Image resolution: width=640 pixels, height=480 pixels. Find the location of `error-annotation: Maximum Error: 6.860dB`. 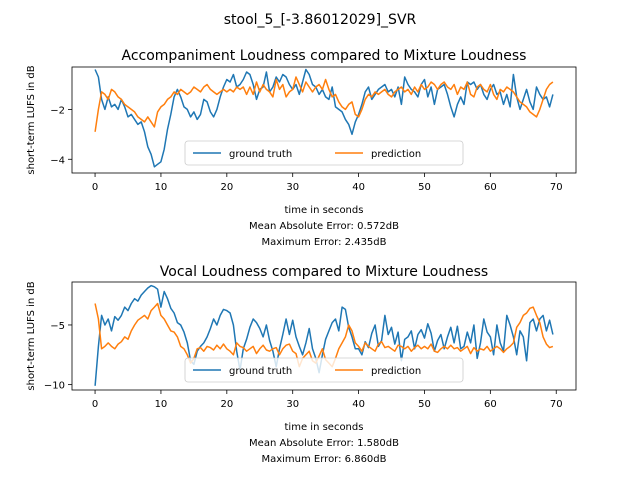

error-annotation: Maximum Error: 6.860dB is located at coordinates (323, 459).